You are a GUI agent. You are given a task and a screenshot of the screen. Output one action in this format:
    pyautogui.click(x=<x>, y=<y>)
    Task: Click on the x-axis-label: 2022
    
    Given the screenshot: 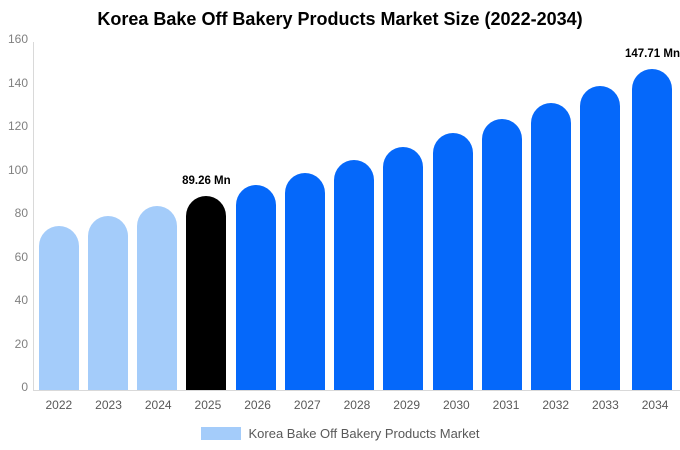 What is the action you would take?
    pyautogui.click(x=59, y=405)
    